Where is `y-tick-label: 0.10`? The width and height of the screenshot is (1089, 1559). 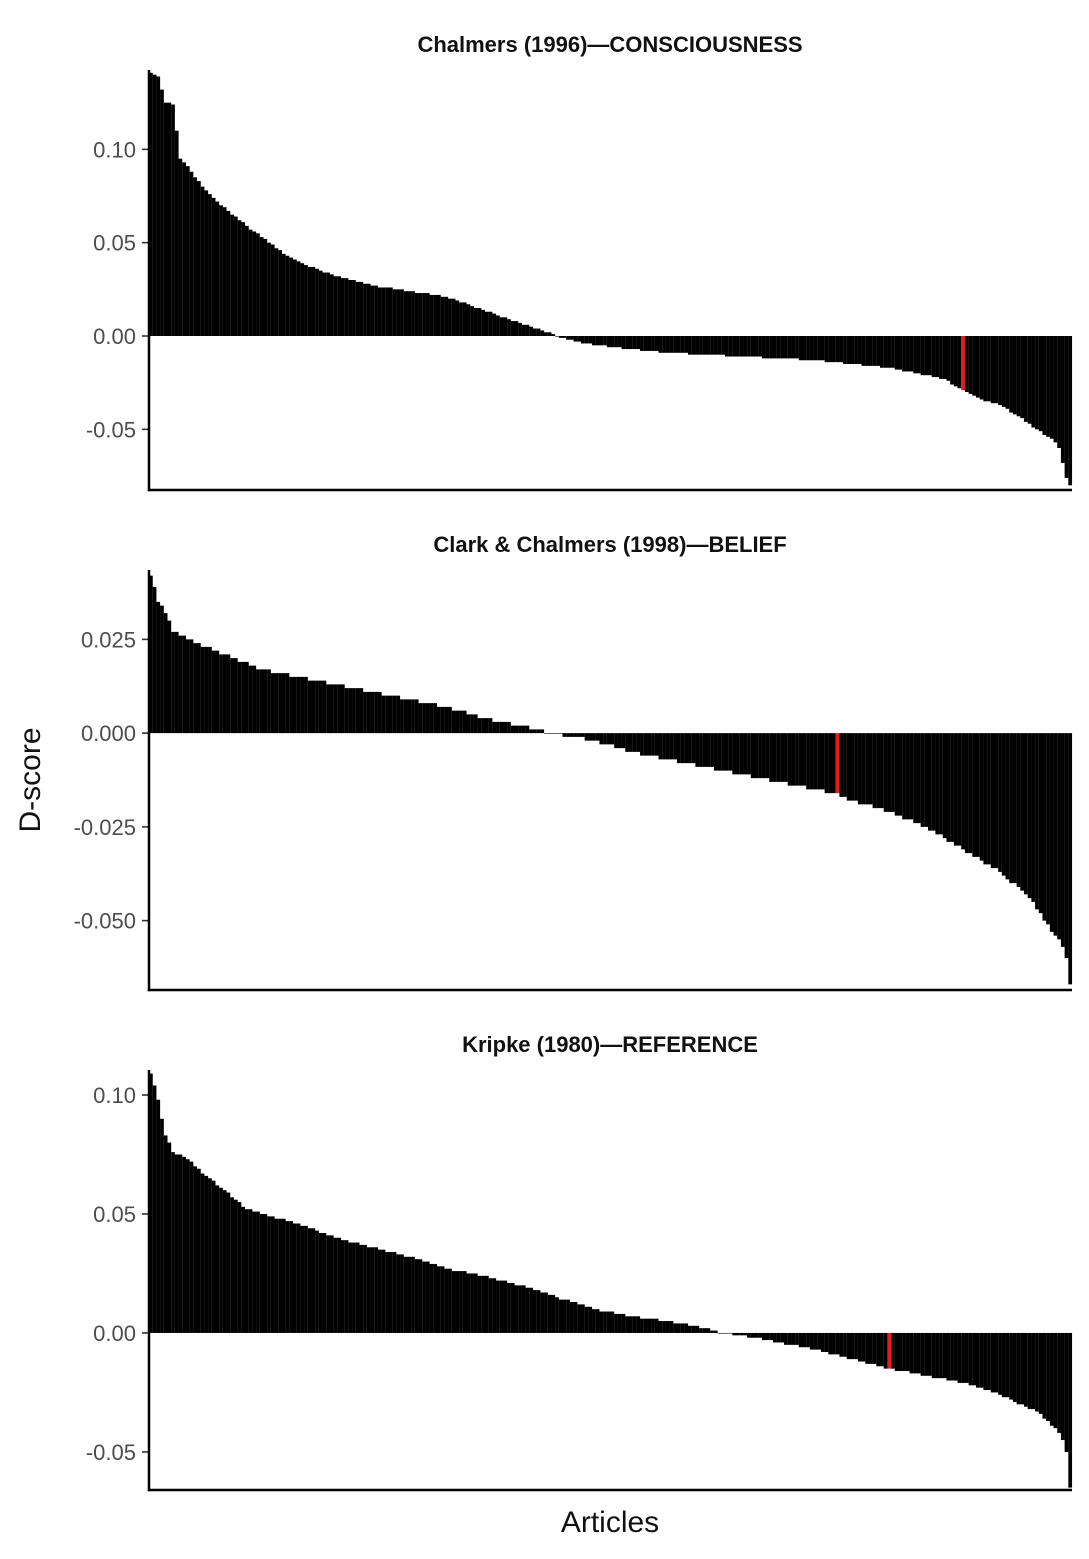 y-tick-label: 0.10 is located at coordinates (114, 1095).